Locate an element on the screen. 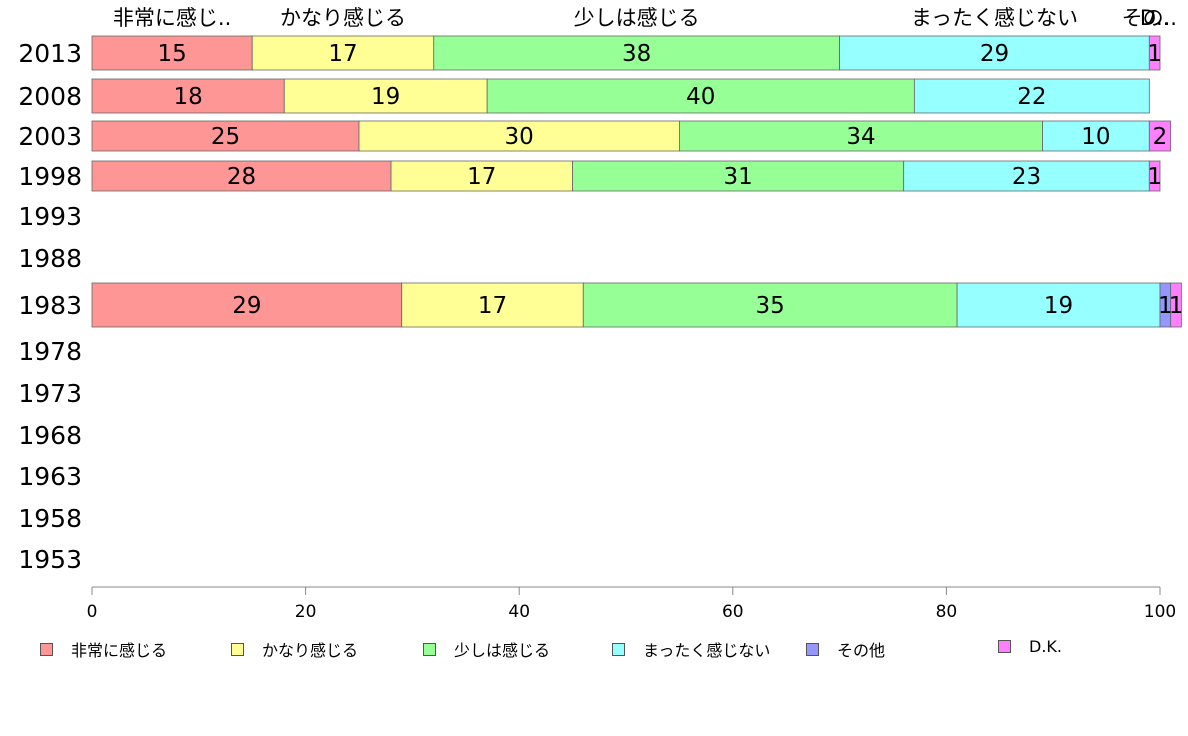 This screenshot has height=736, width=1188. legend-item: その他 is located at coordinates (845, 649).